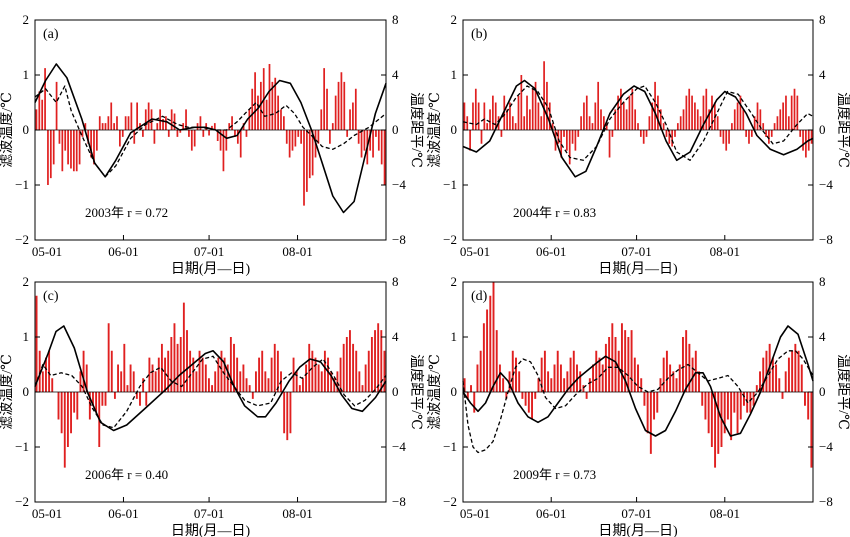  What do you see at coordinates (416, 130) in the screenshot?
I see `y-axis-right-label-a: 温度距平/℃` at bounding box center [416, 130].